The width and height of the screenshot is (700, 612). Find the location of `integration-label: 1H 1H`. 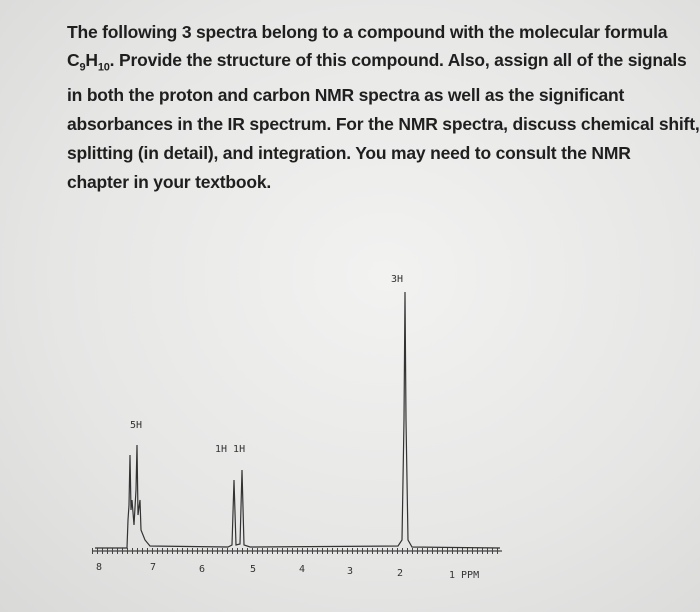

integration-label: 1H 1H is located at coordinates (230, 449).